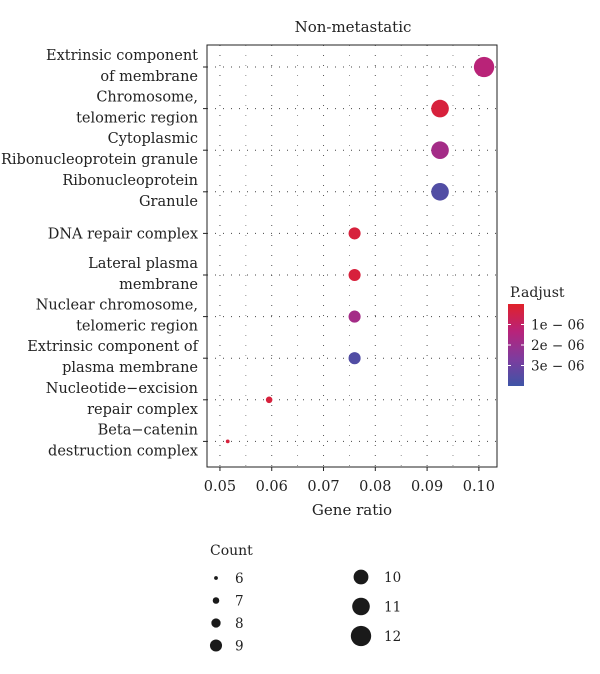 This screenshot has height=674, width=600. I want to click on y-tick-label: Lateral plasma, so click(143, 264).